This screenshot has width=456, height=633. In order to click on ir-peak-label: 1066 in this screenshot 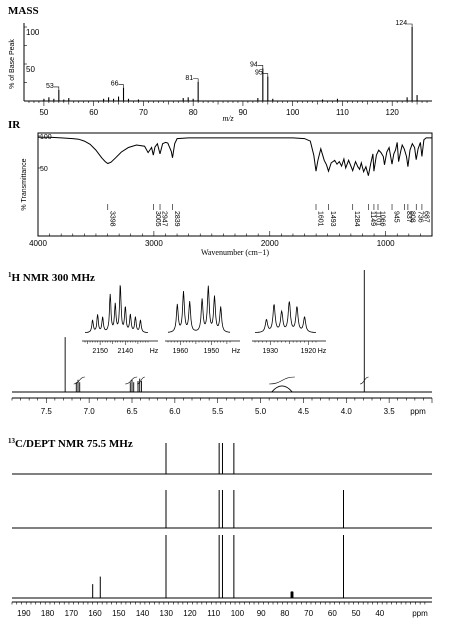, I will do `click(381, 219)`.